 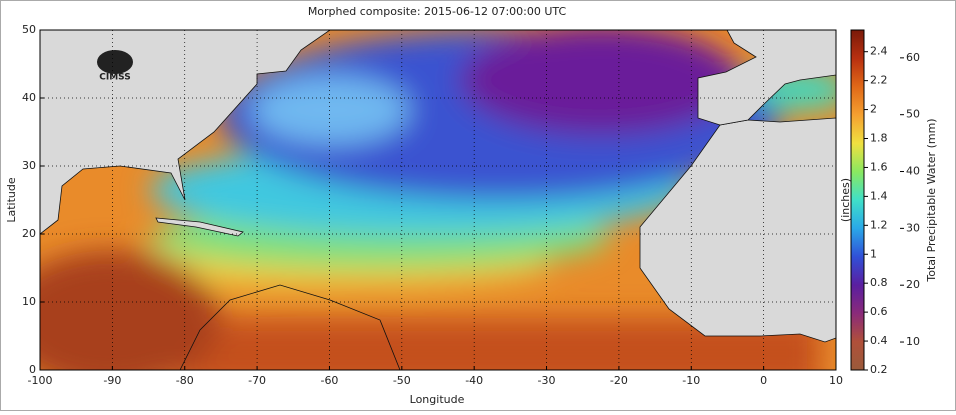 I want to click on y-tick-label: 30, so click(x=29, y=165).